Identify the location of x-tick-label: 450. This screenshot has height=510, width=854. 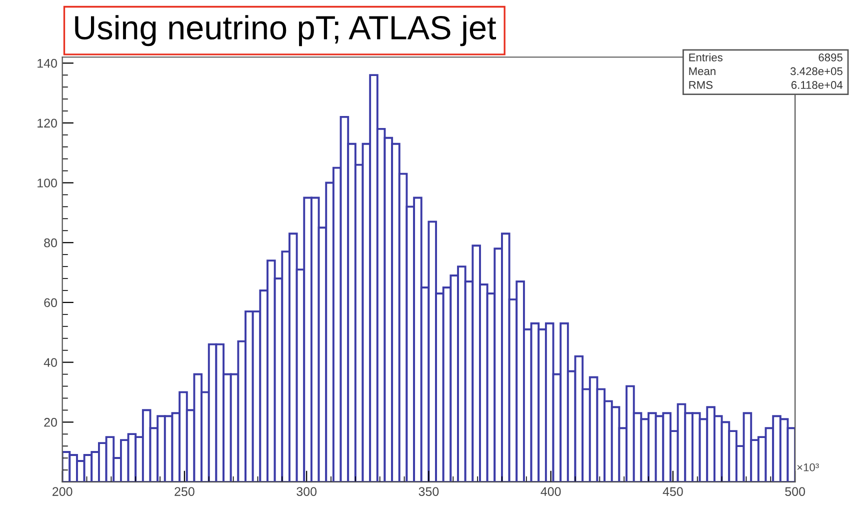
(672, 491).